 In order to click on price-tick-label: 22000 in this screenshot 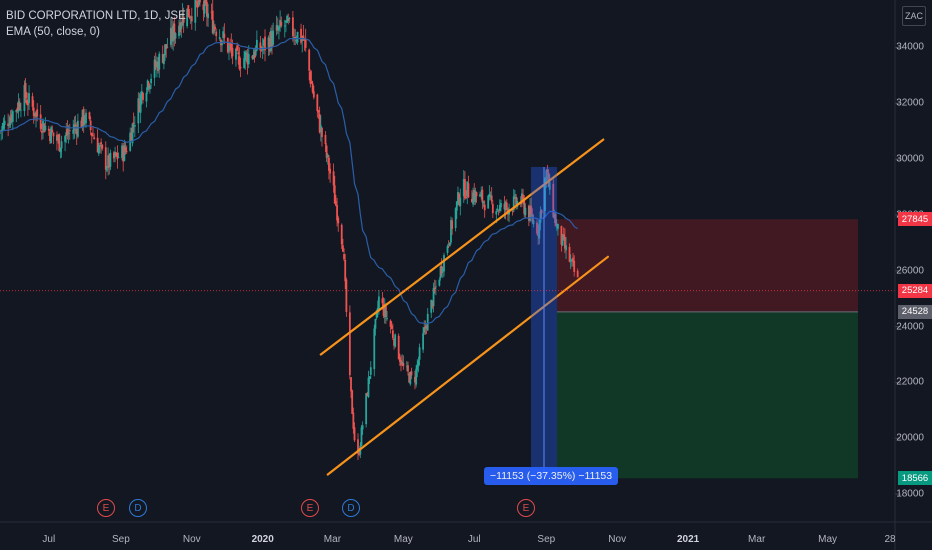, I will do `click(910, 382)`.